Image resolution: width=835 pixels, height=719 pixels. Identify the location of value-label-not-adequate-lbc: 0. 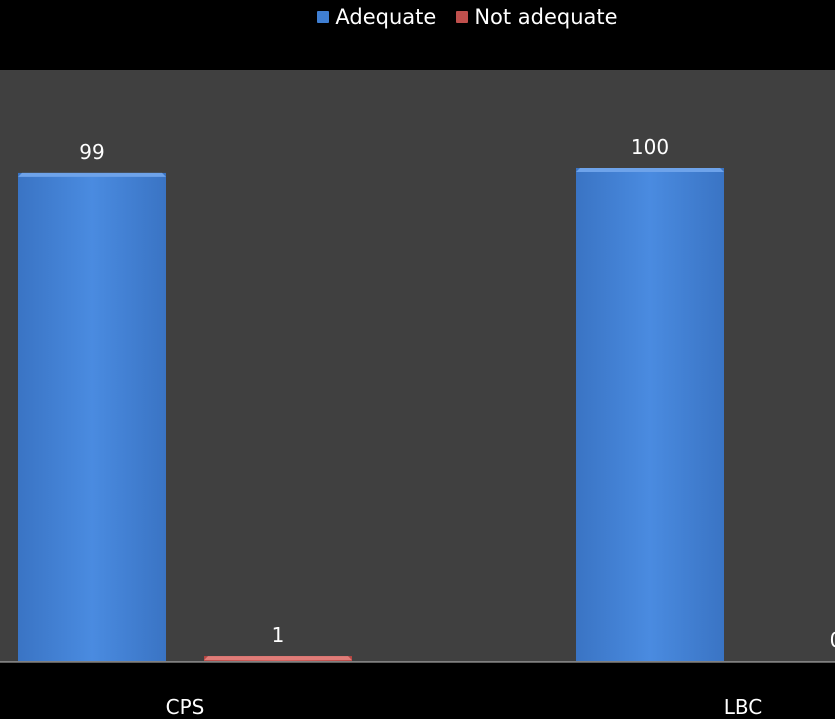
(832, 640).